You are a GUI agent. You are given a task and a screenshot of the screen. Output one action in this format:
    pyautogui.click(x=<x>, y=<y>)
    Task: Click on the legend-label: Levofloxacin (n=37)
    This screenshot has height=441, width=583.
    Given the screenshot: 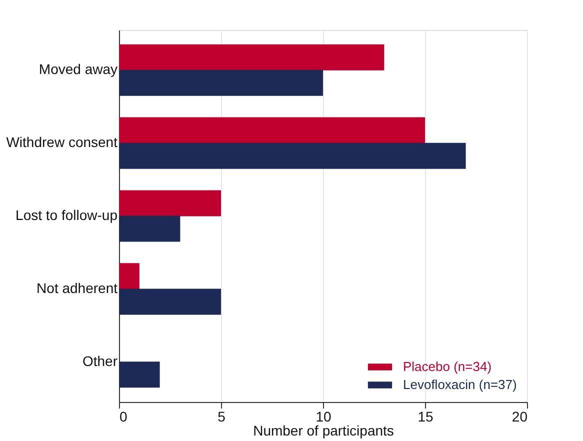 What is the action you would take?
    pyautogui.click(x=460, y=384)
    